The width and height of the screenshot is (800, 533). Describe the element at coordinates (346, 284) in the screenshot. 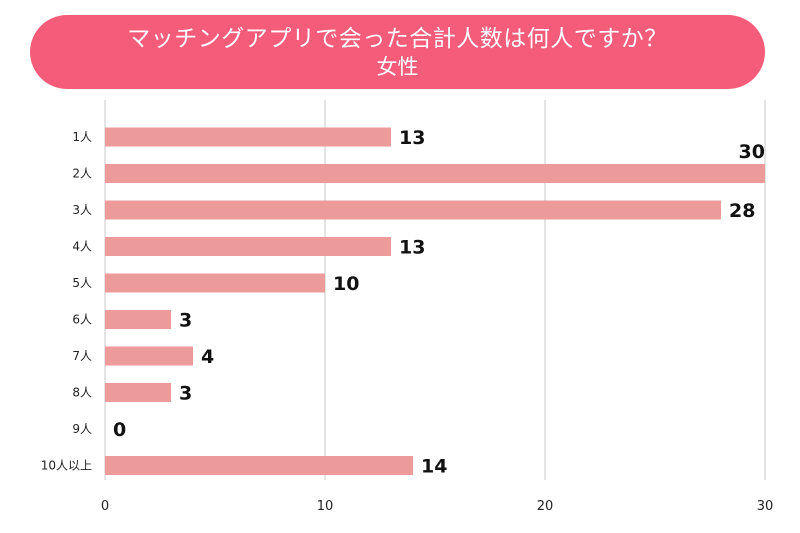

I see `data-label-4: 10` at that location.